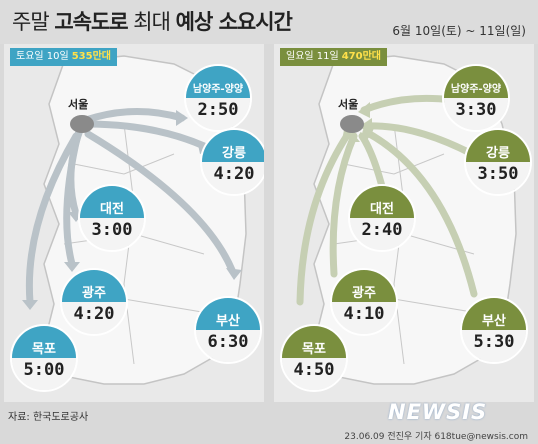 The image size is (538, 444). I want to click on sunday-route-gangneung: 강릉 3:50, so click(498, 162).